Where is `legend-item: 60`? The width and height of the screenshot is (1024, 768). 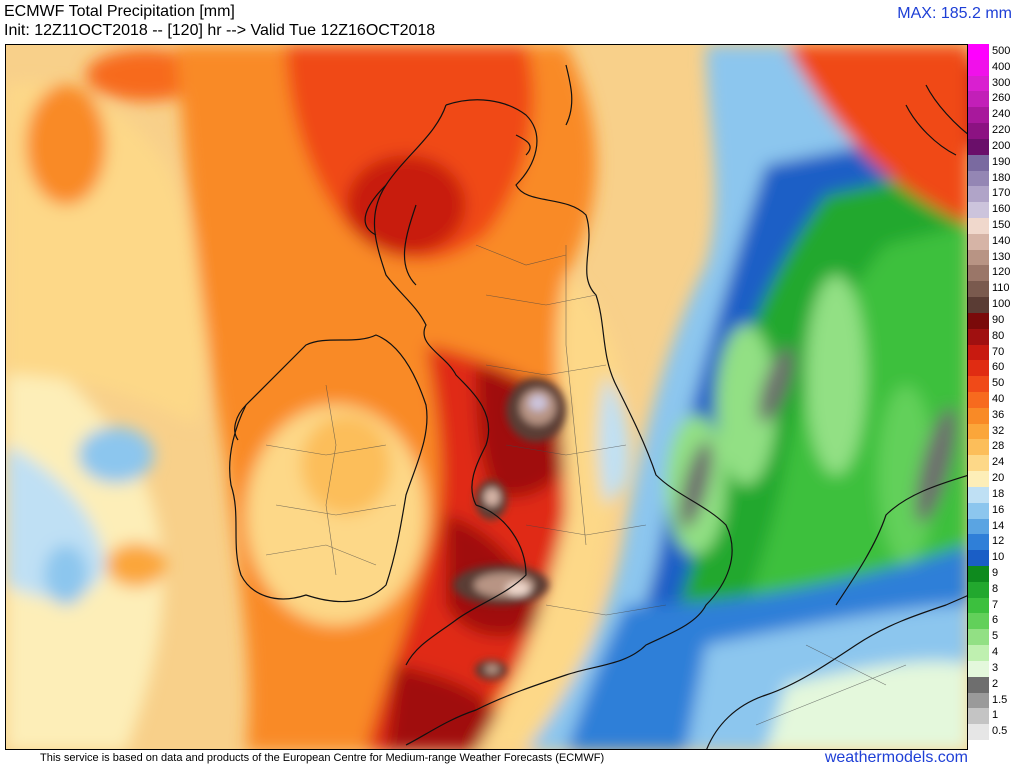 legend-item: 60 is located at coordinates (994, 368).